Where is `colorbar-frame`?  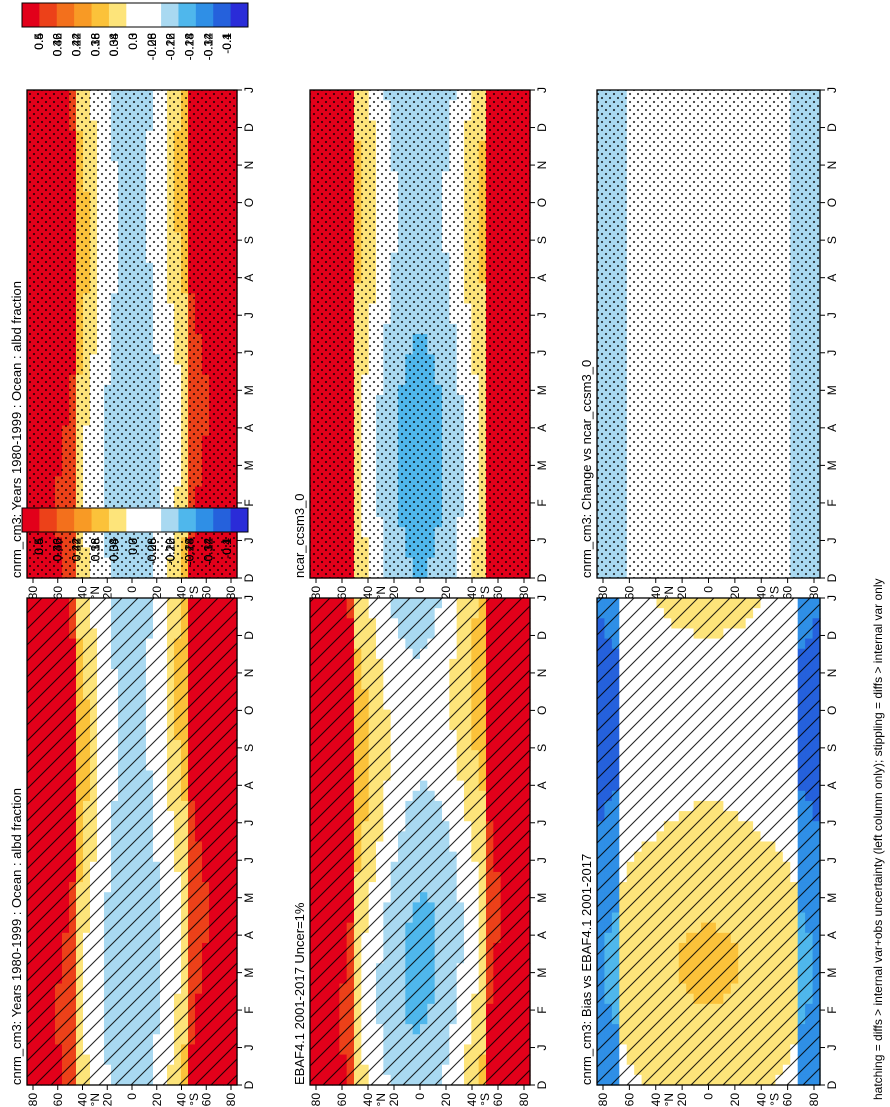 colorbar-frame is located at coordinates (135, 15).